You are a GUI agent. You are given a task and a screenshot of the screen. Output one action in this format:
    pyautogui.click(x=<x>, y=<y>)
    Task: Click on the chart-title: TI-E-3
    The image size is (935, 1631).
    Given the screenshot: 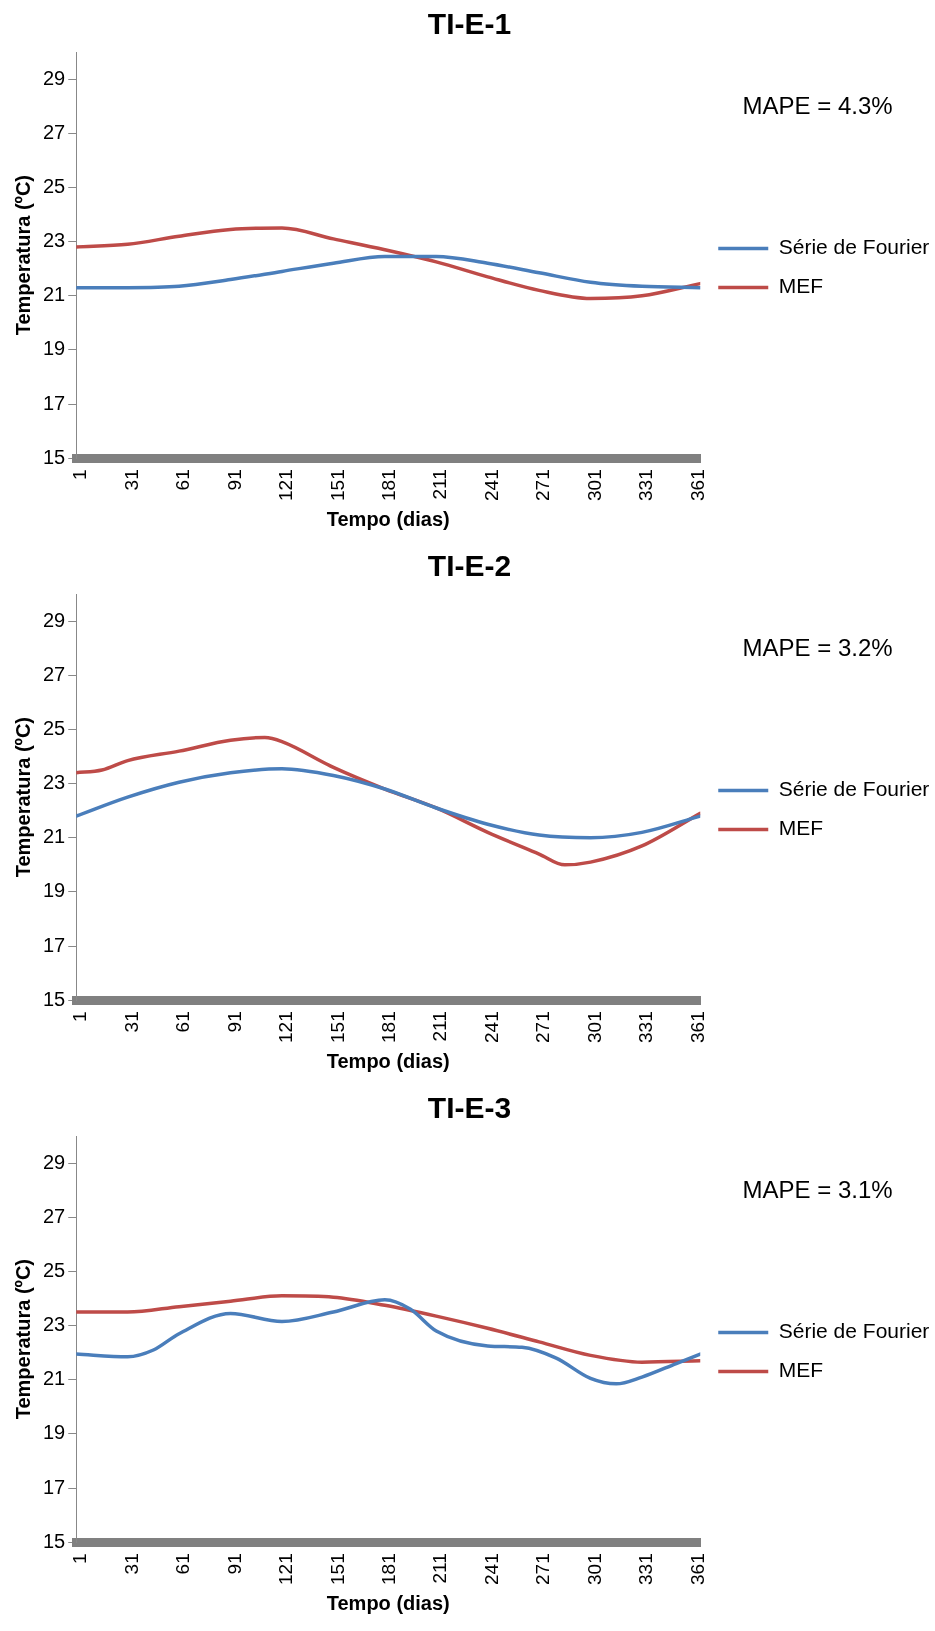 What is the action you would take?
    pyautogui.click(x=469, y=1108)
    